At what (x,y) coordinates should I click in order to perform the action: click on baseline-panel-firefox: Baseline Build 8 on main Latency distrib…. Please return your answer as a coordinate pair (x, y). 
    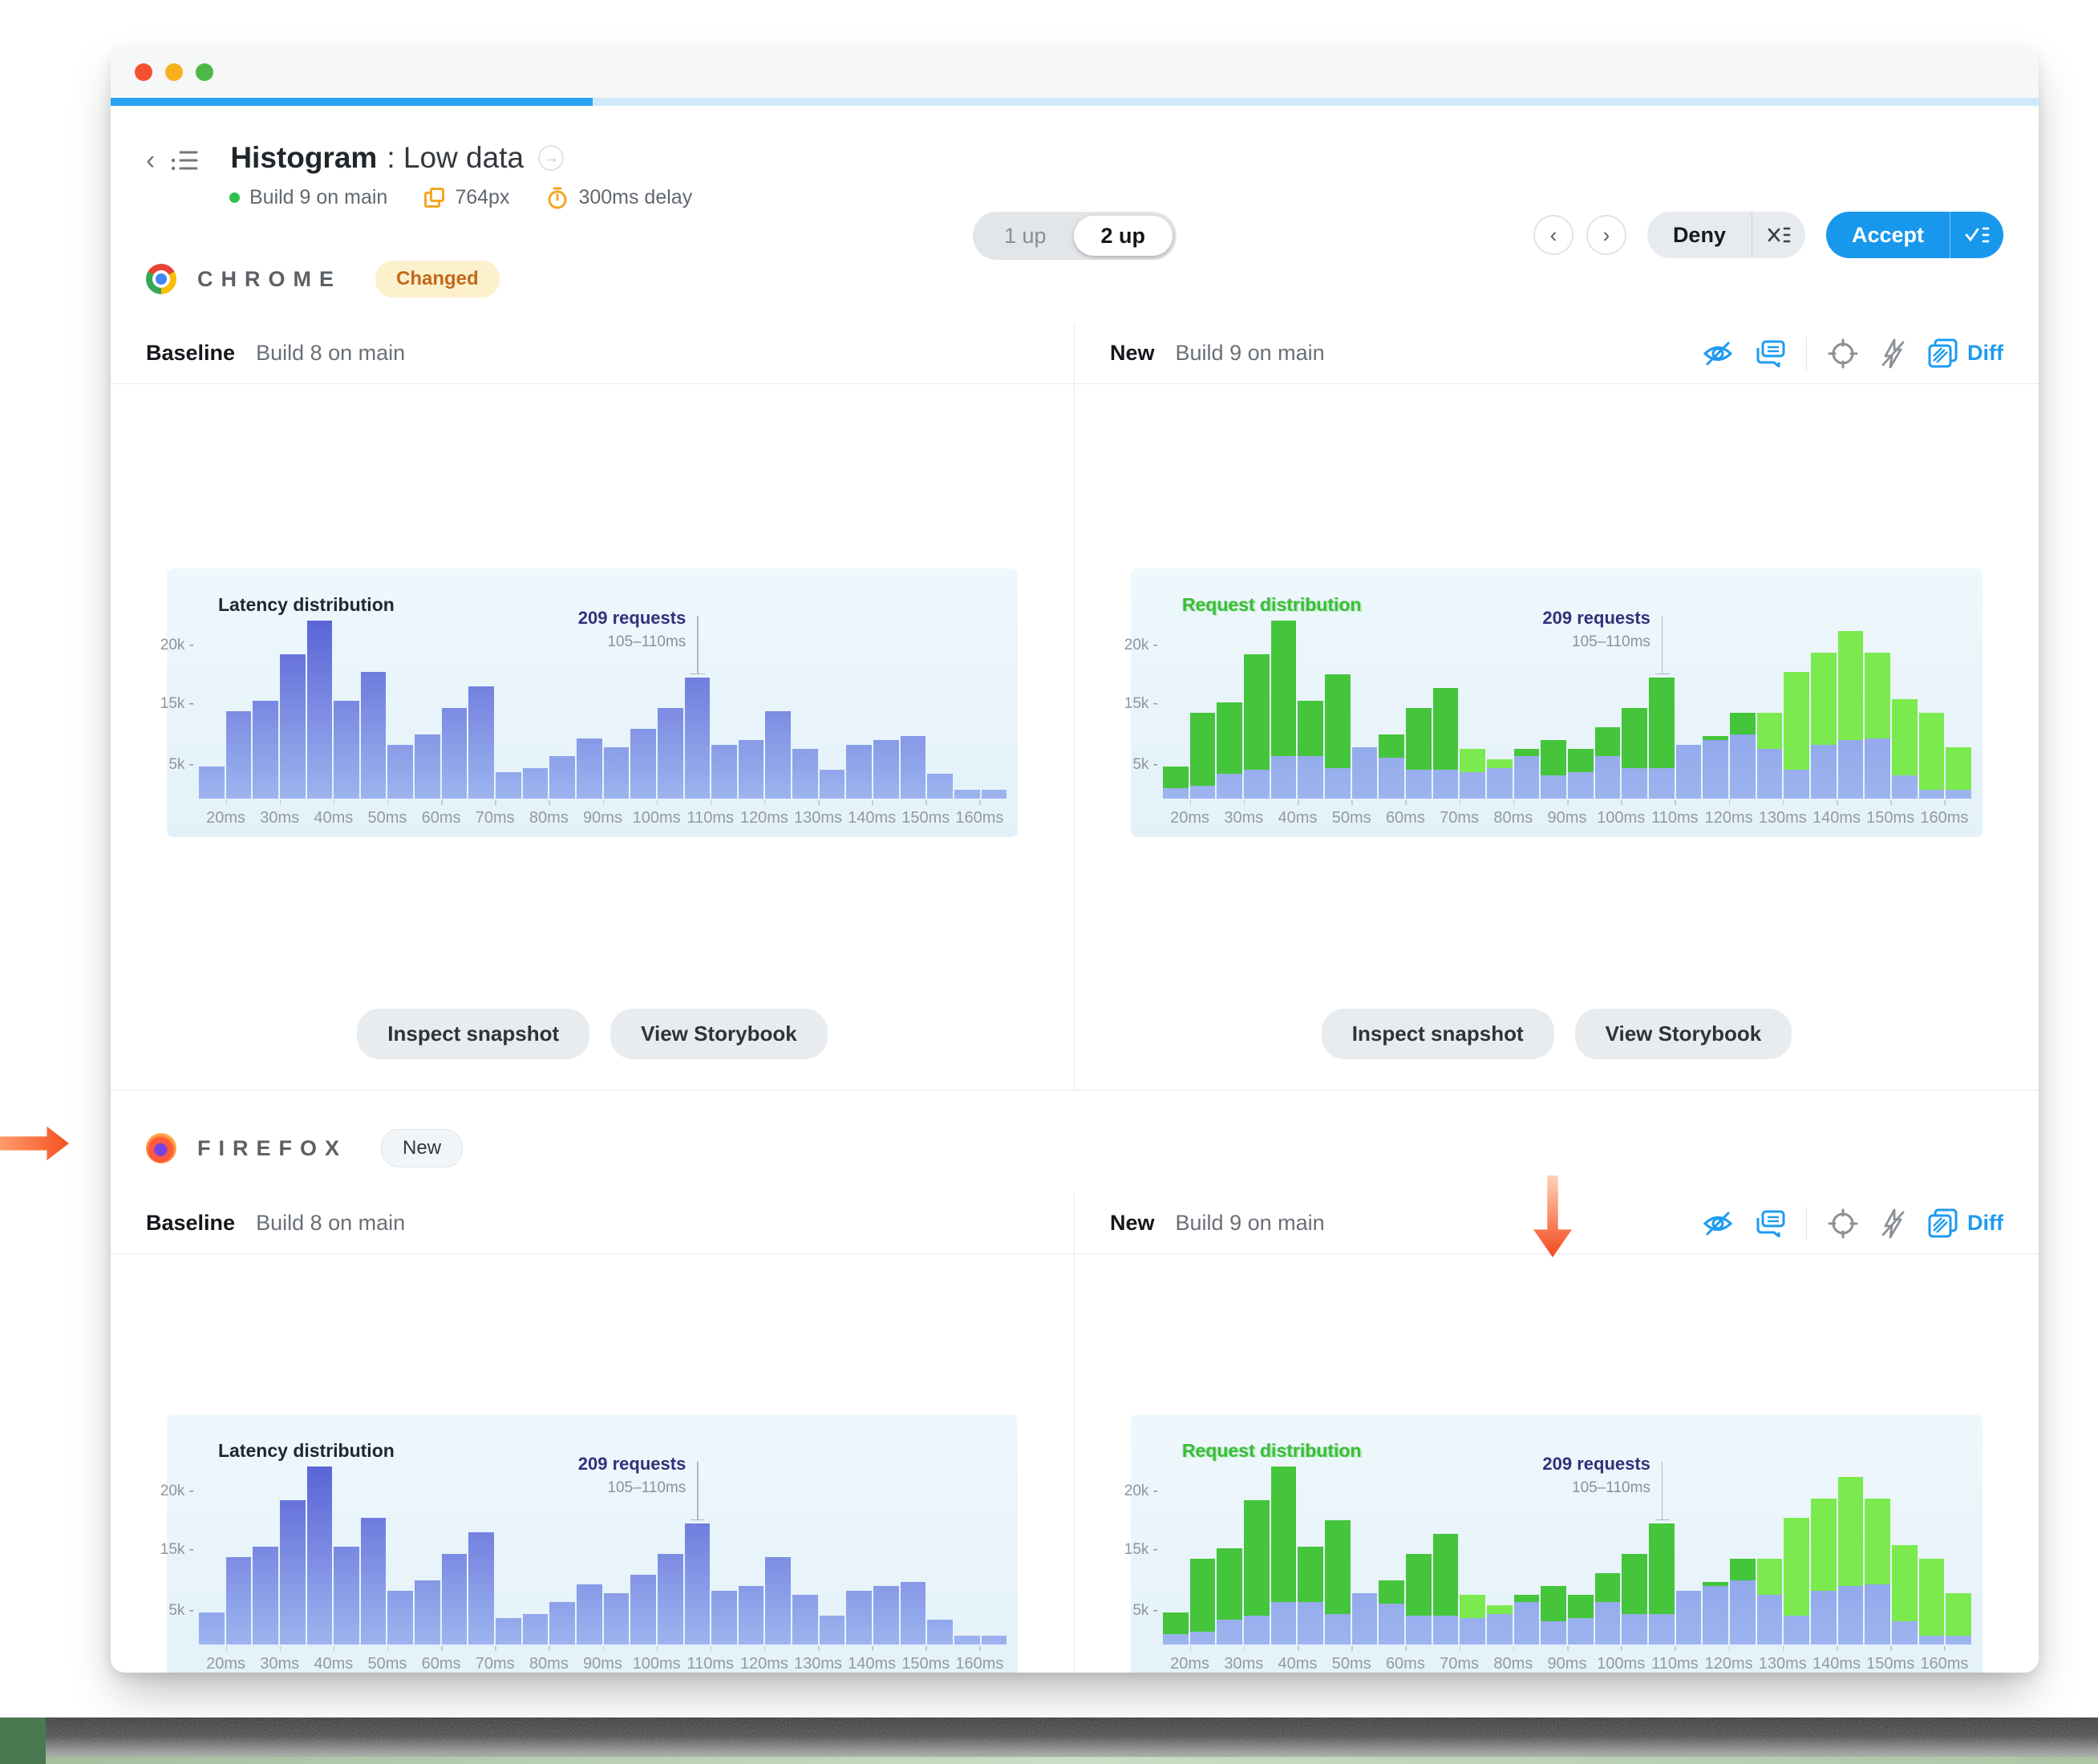
    Looking at the image, I should click on (593, 1433).